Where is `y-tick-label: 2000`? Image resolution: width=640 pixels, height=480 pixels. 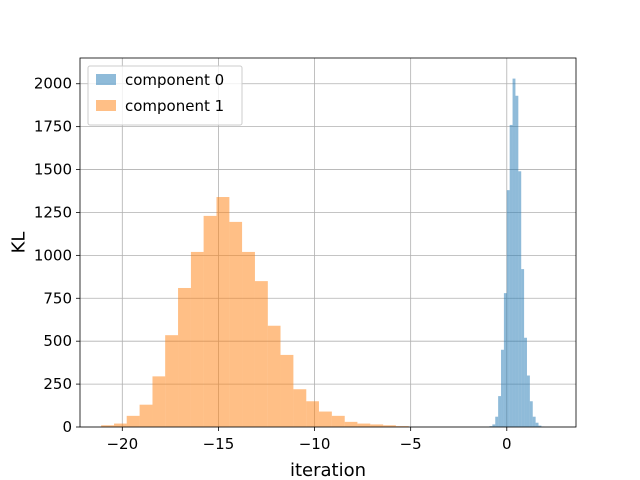
y-tick-label: 2000 is located at coordinates (53, 84).